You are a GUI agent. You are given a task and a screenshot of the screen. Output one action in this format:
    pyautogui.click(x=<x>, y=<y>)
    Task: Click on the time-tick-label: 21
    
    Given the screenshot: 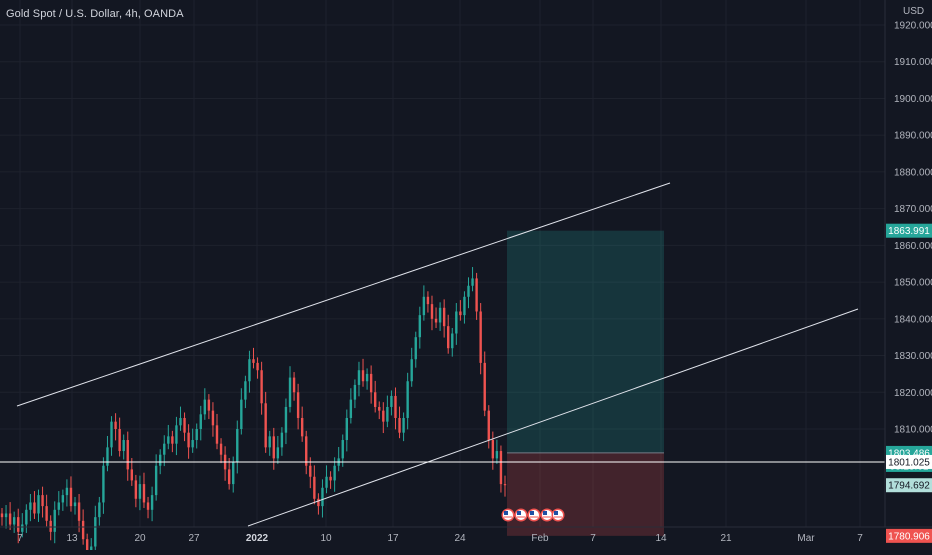 What is the action you would take?
    pyautogui.click(x=726, y=538)
    